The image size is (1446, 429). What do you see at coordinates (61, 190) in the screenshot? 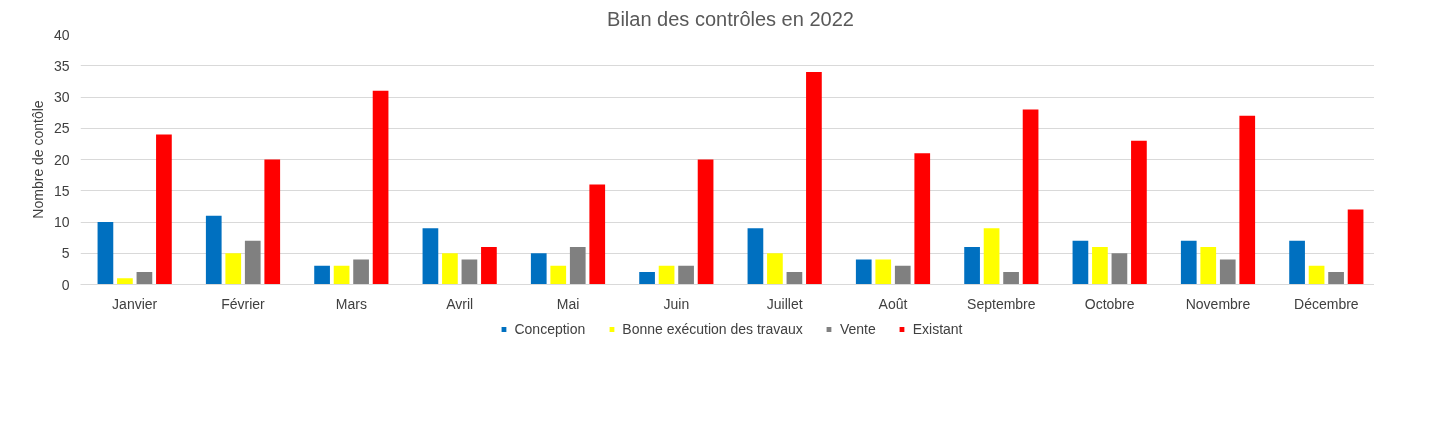
I see `y-tick-label: 15` at bounding box center [61, 190].